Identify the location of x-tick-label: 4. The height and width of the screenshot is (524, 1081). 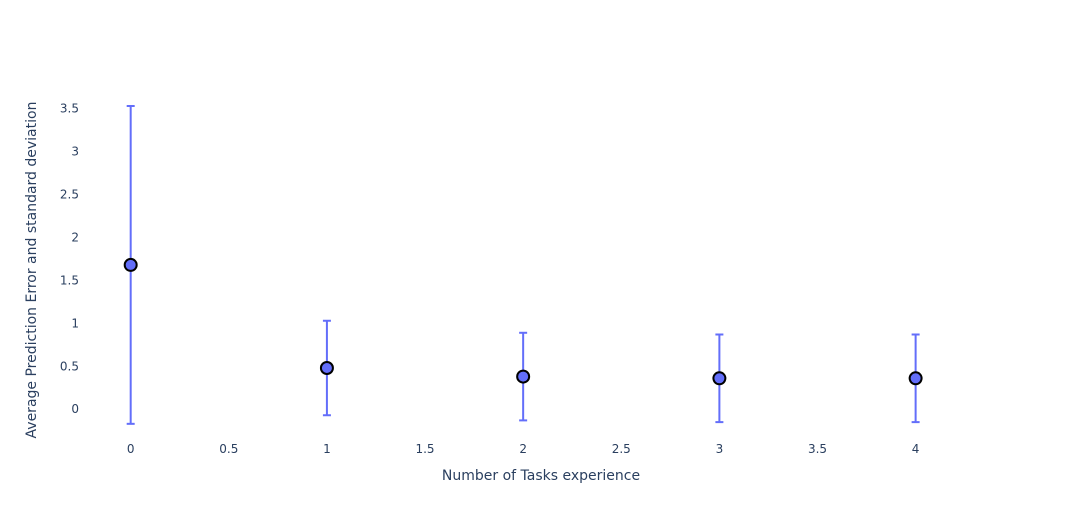
(916, 449).